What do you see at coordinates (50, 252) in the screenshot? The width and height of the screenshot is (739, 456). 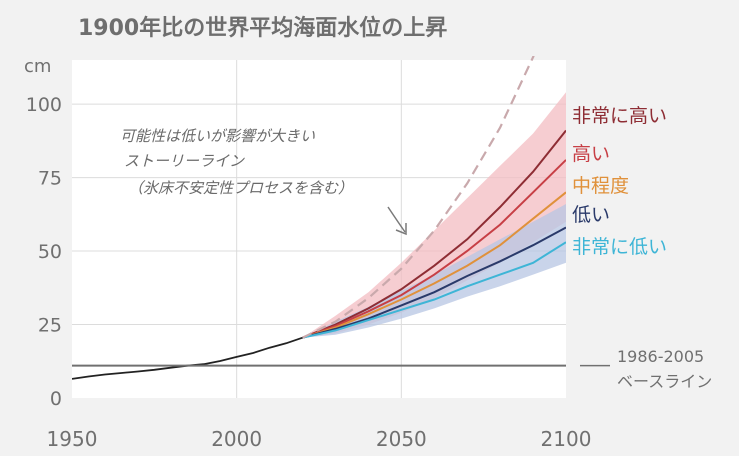 I see `y-tick-label: 50` at bounding box center [50, 252].